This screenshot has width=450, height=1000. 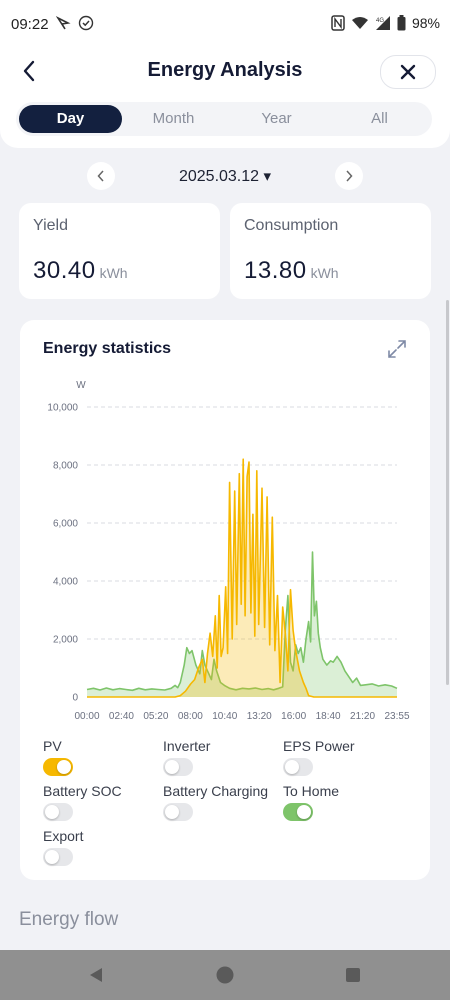 What do you see at coordinates (155, 716) in the screenshot?
I see `x-tick-label: 05:20` at bounding box center [155, 716].